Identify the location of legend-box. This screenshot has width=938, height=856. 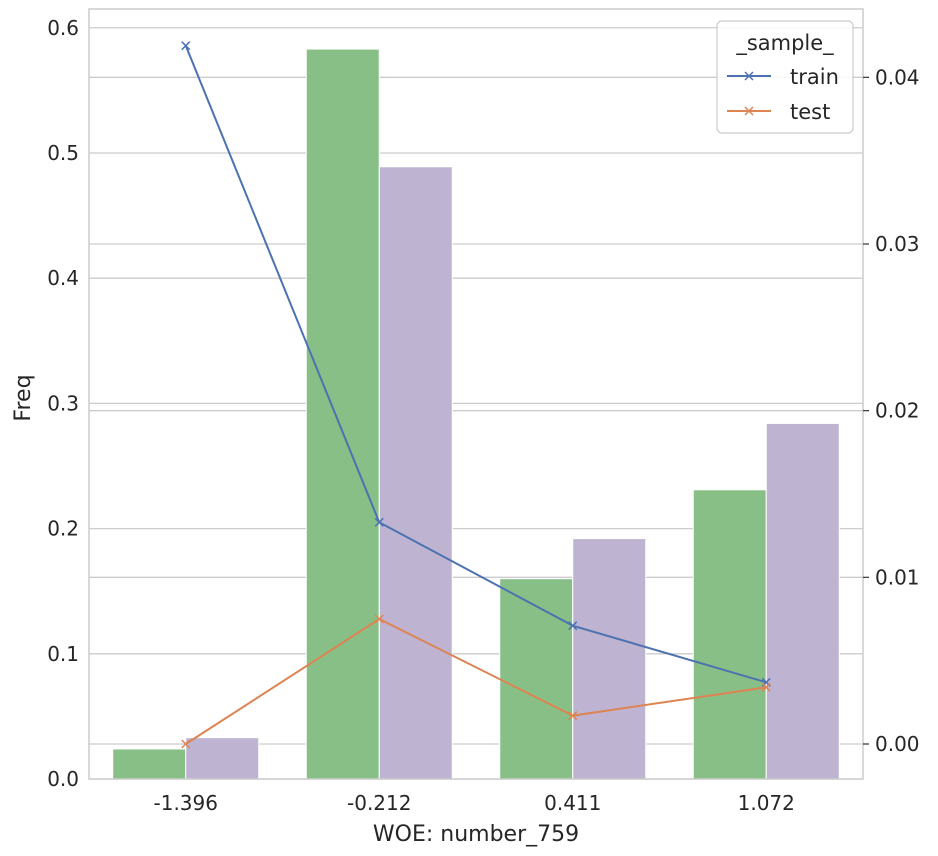
(785, 77).